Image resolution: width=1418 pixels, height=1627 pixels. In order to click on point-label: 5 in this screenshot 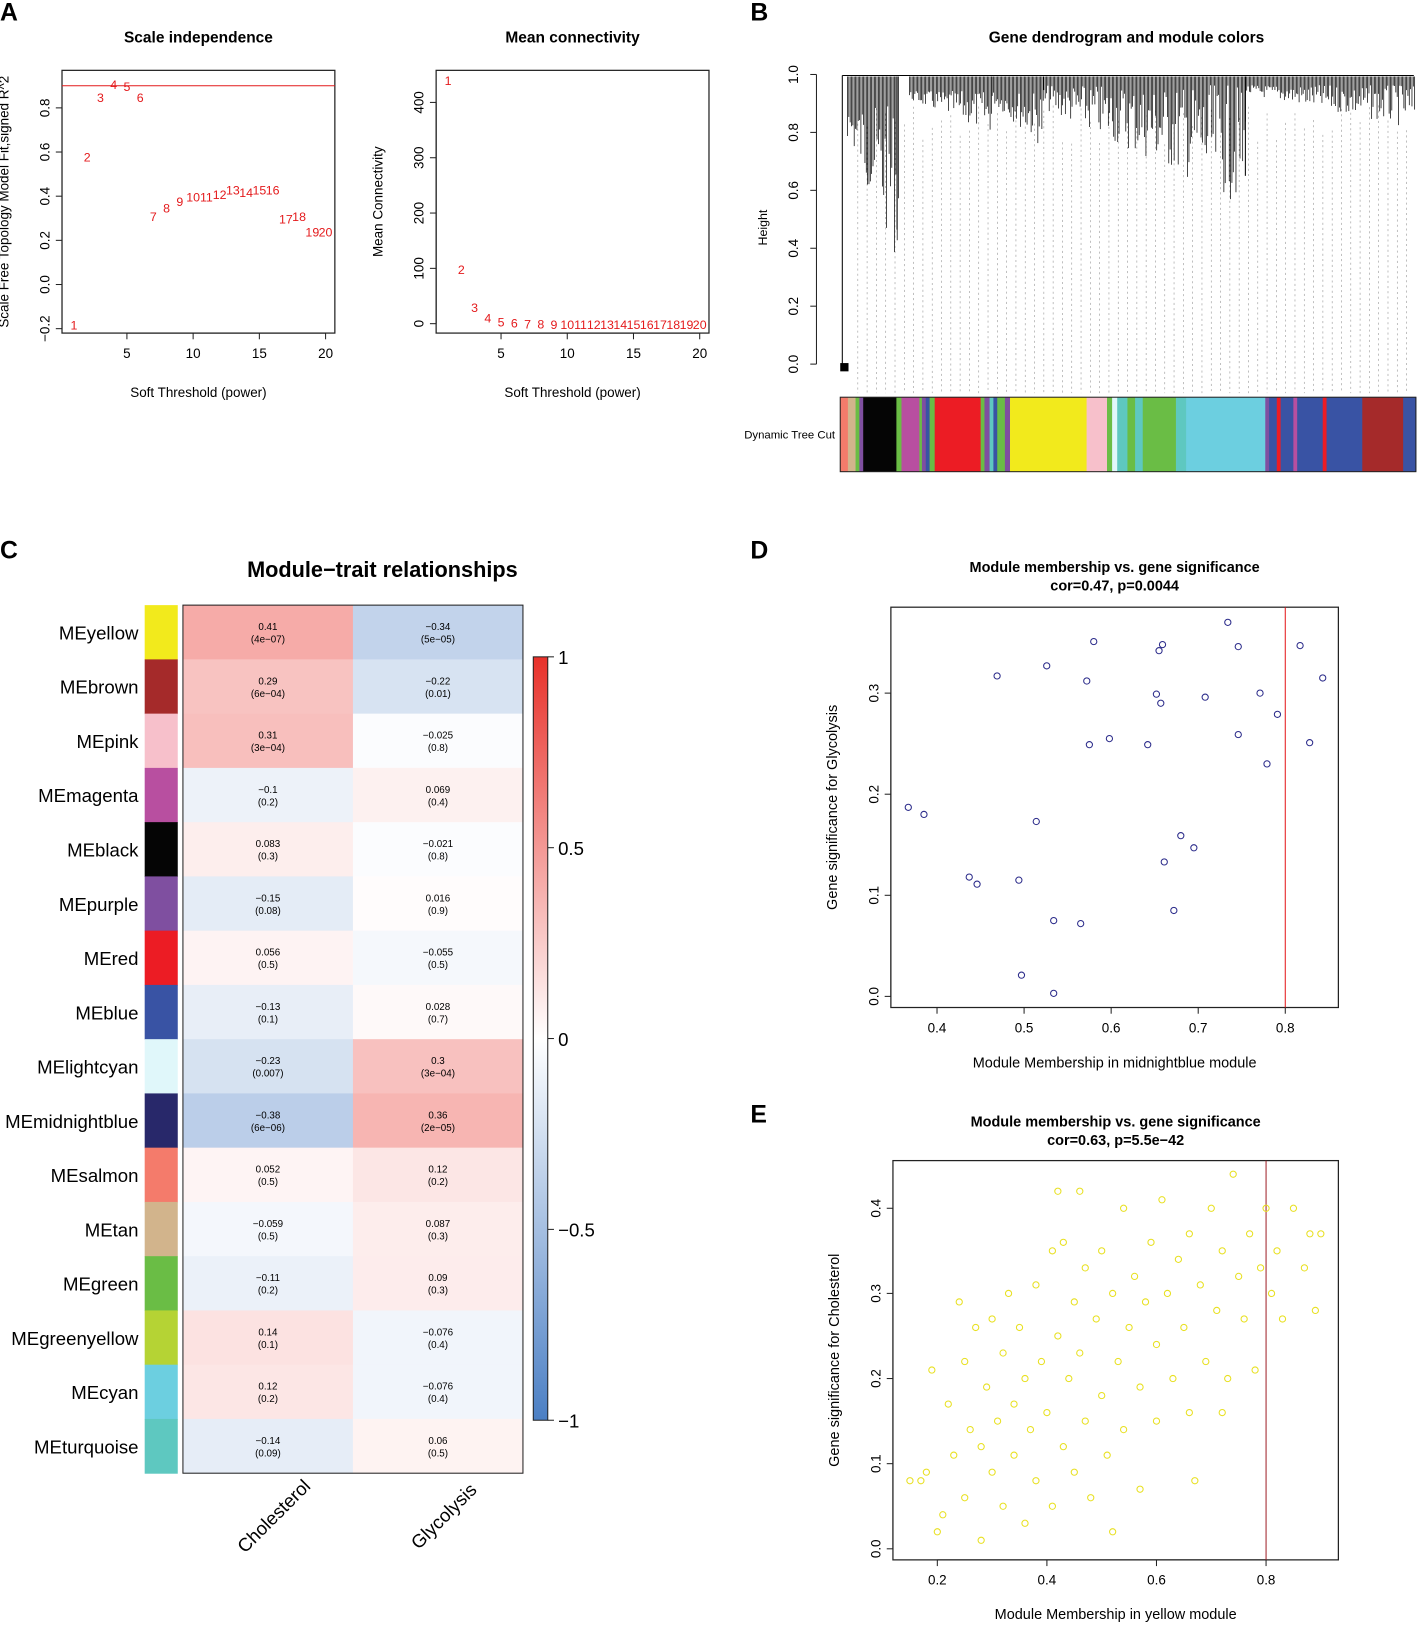, I will do `click(501, 323)`.